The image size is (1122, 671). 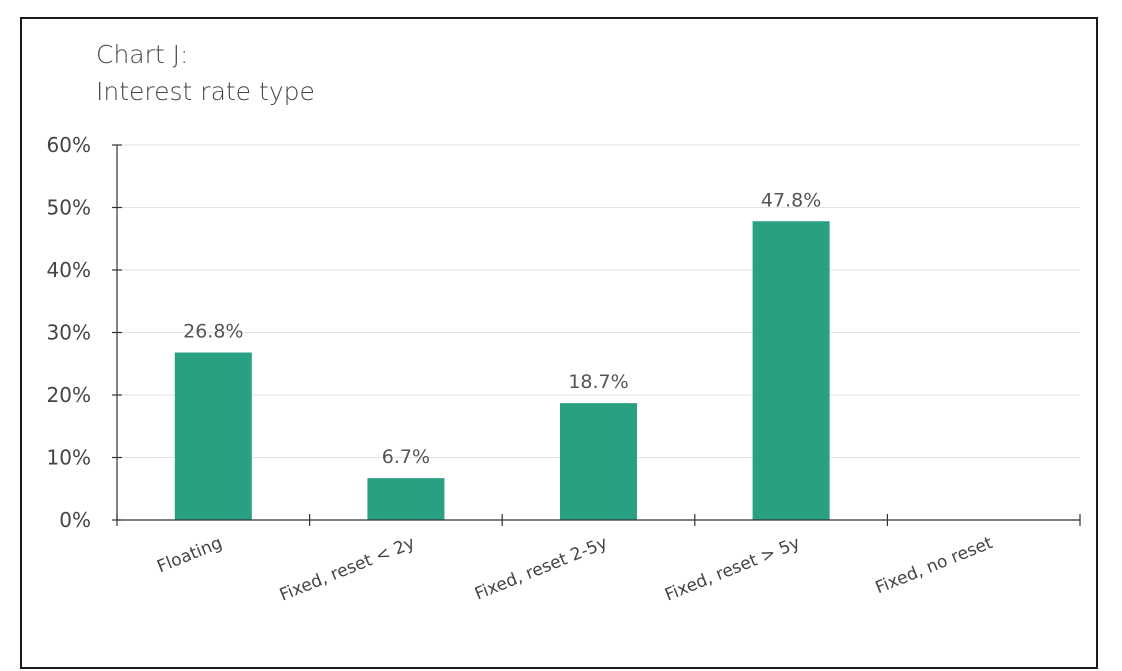 What do you see at coordinates (142, 54) in the screenshot?
I see `chart-title-line1: Chart J:` at bounding box center [142, 54].